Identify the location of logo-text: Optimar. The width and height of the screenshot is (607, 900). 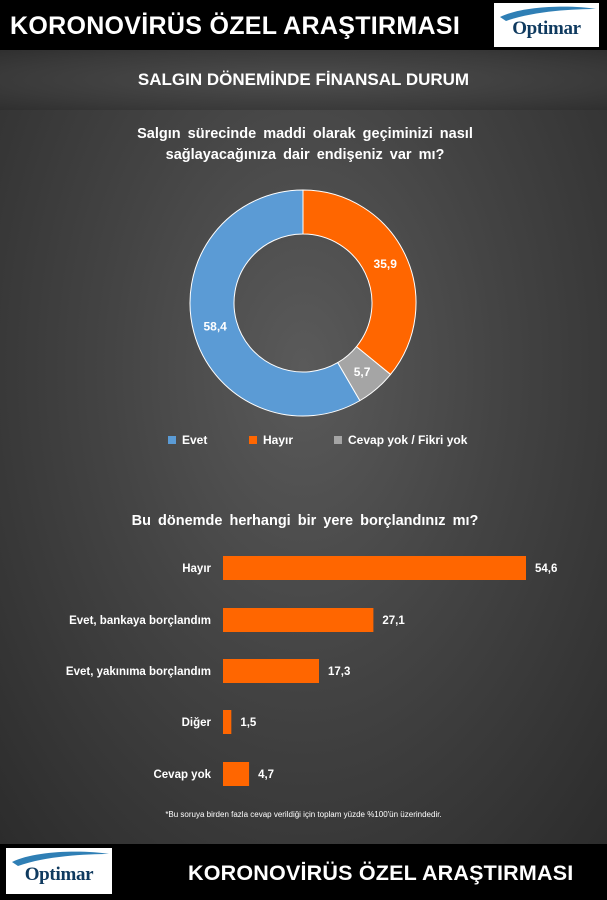
(546, 28).